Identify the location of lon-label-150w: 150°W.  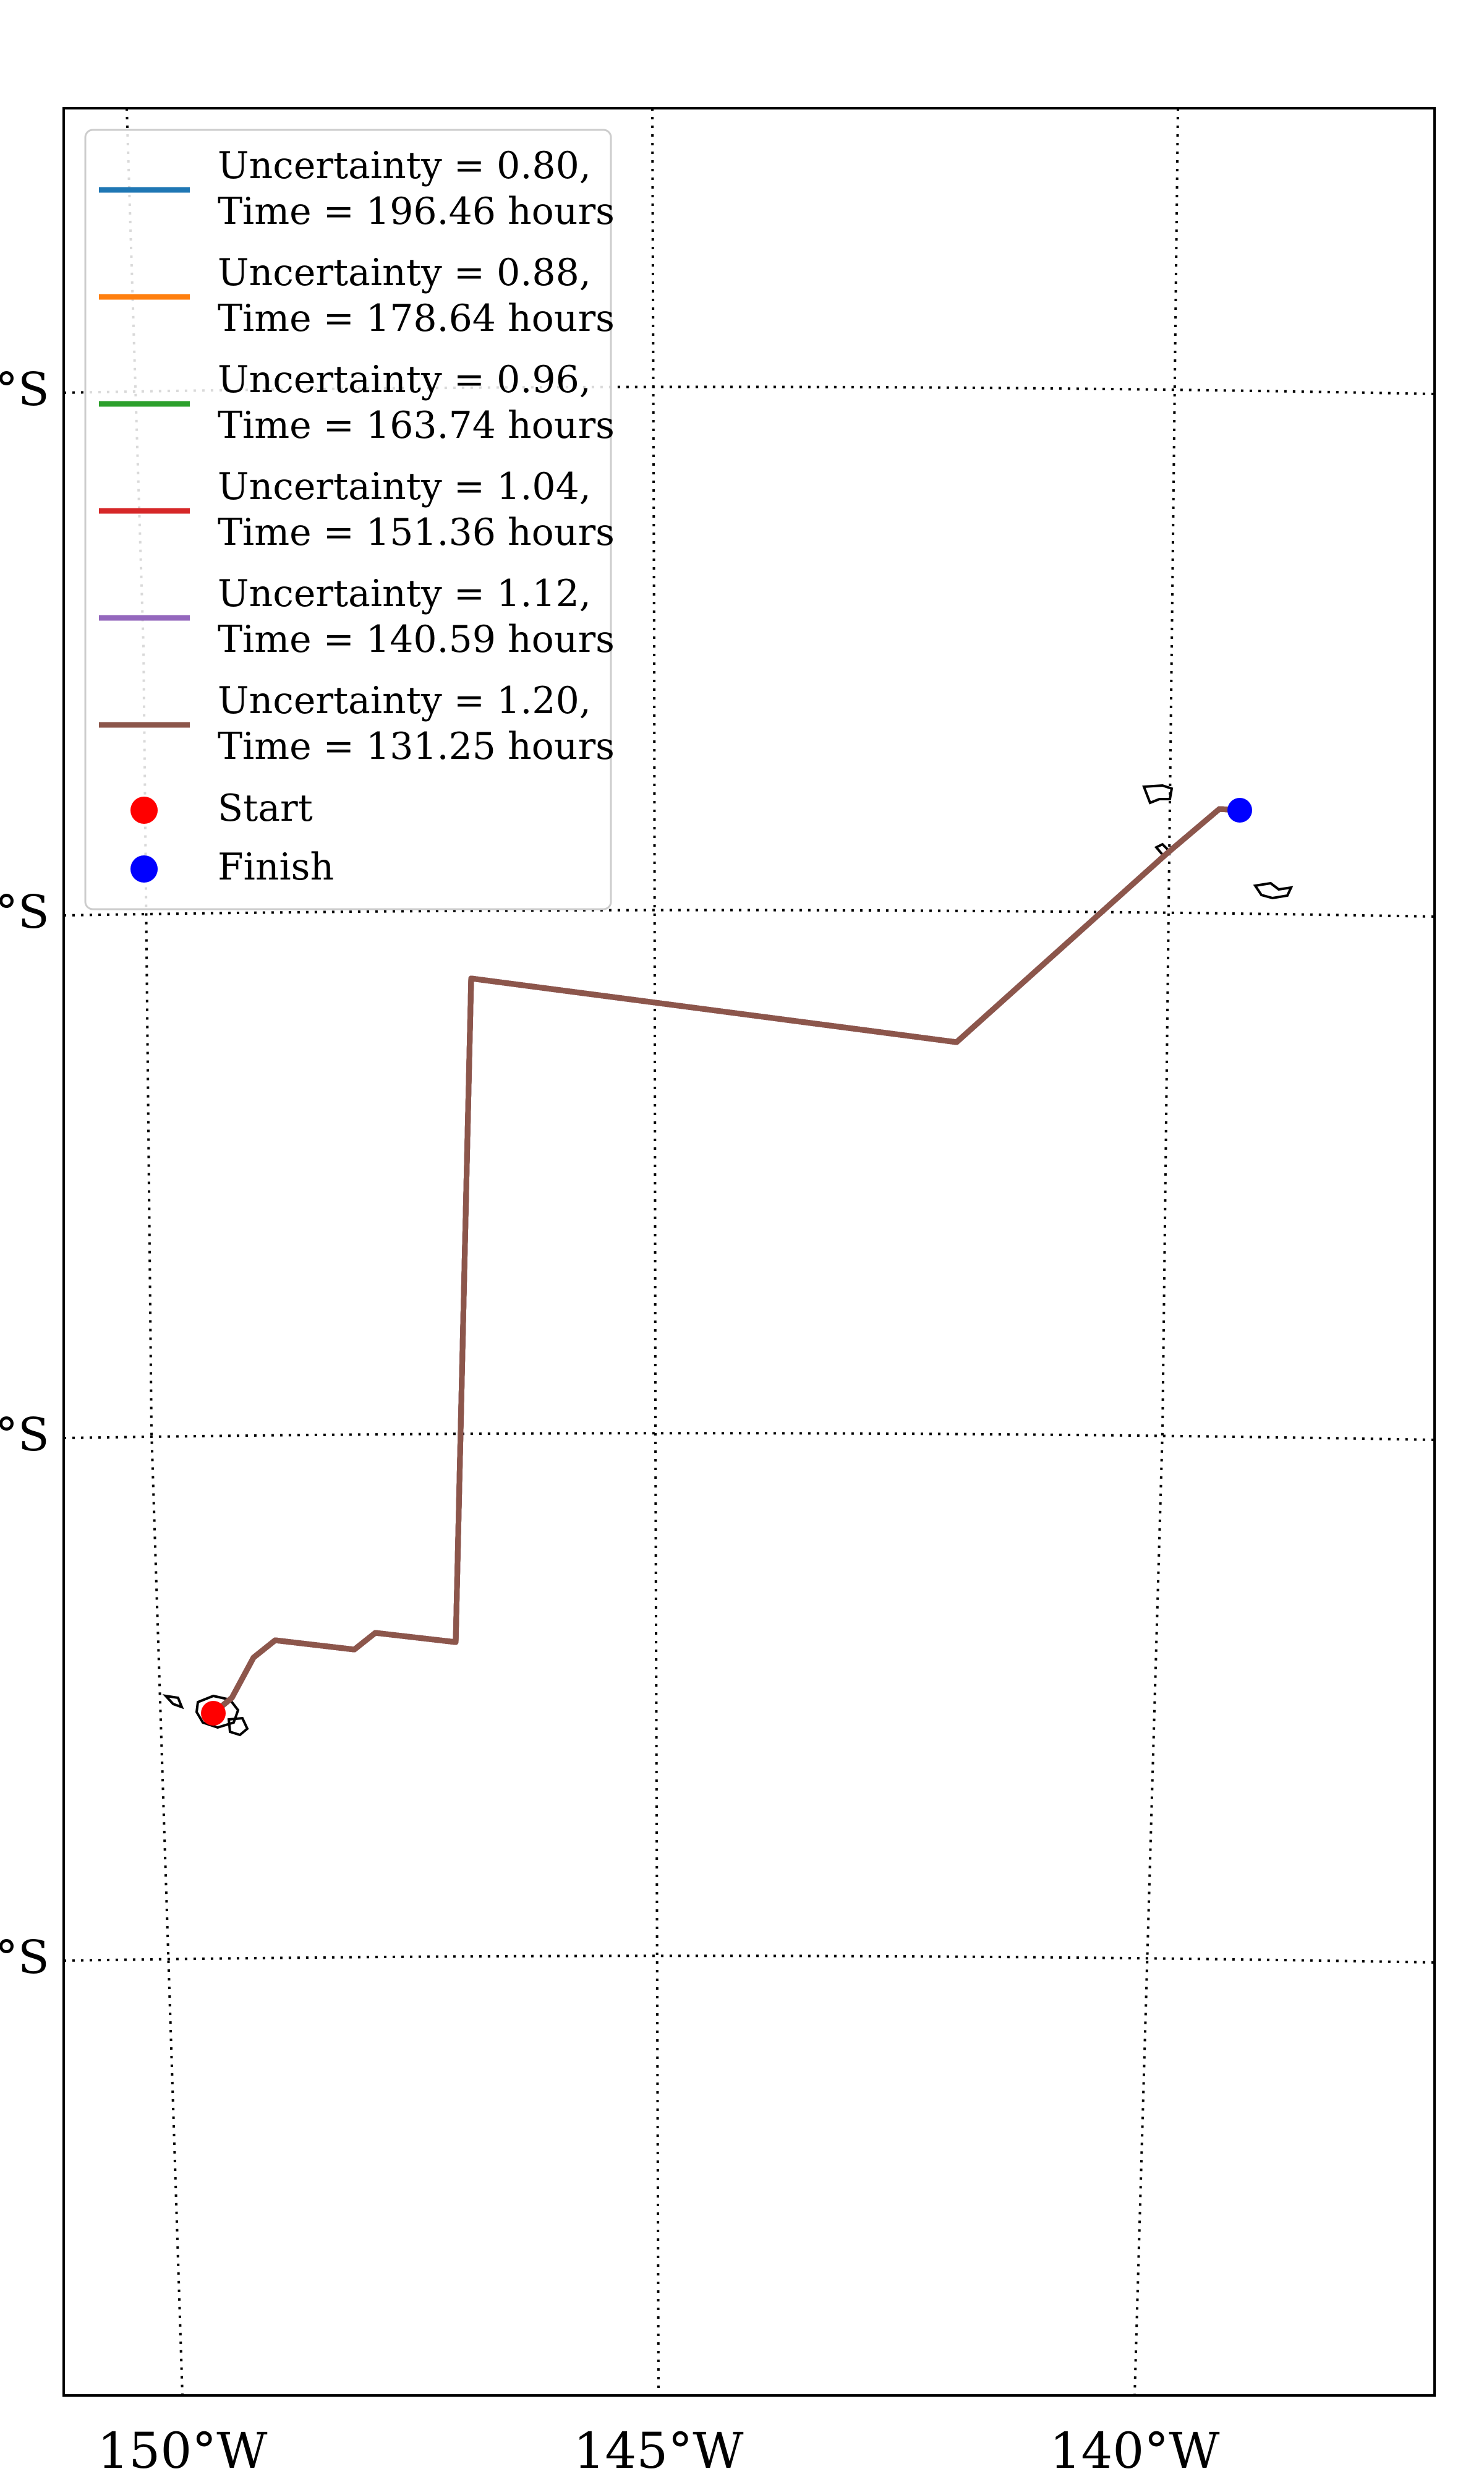
(183, 2448).